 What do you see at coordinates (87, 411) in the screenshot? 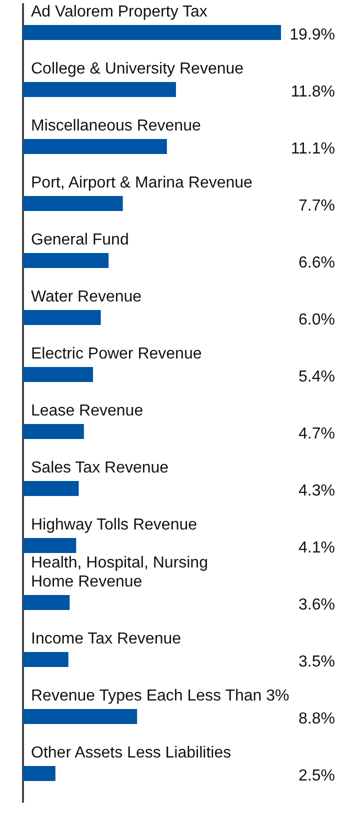
I see `y-tick-label: Lease Revenue` at bounding box center [87, 411].